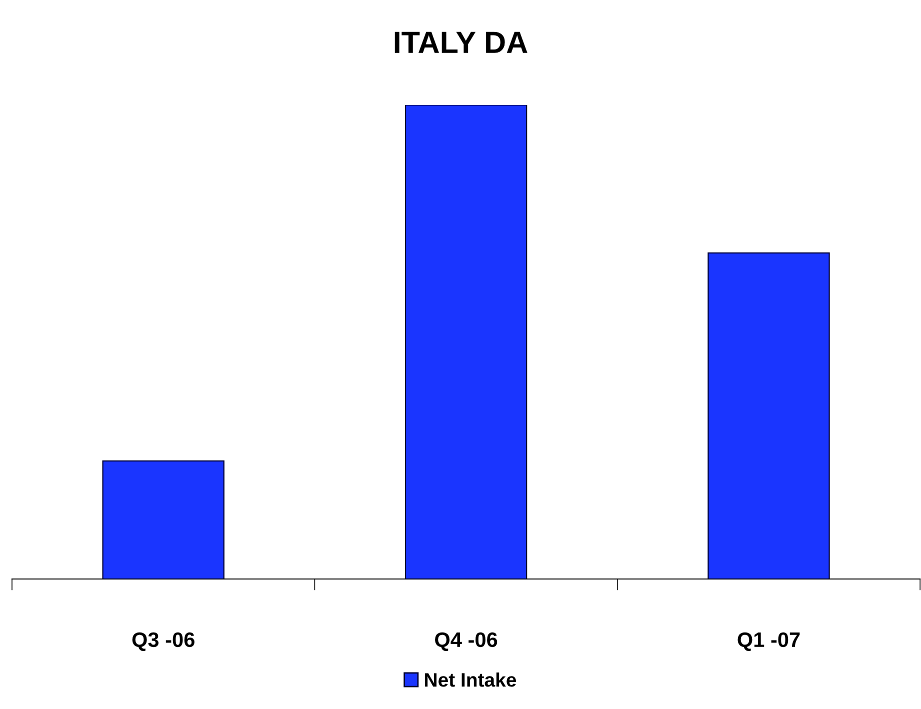 This screenshot has width=921, height=709. What do you see at coordinates (470, 679) in the screenshot?
I see `legend-label: Net Intake` at bounding box center [470, 679].